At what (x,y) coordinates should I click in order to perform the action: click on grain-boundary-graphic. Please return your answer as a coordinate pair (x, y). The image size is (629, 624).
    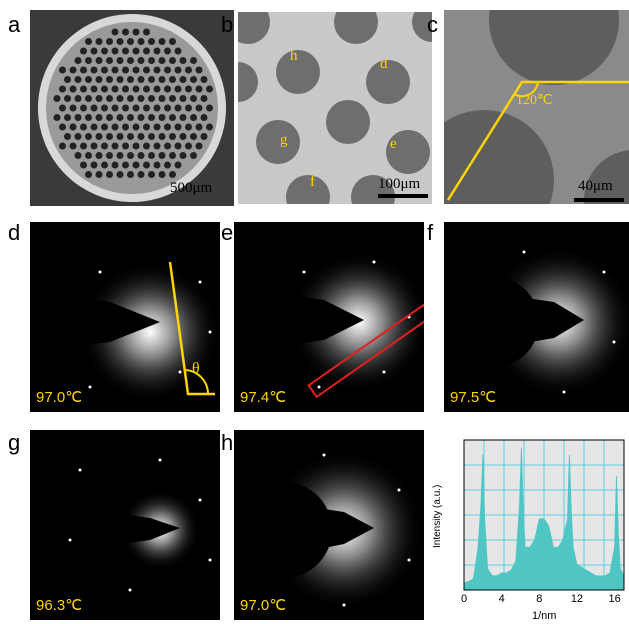
    Looking at the image, I should click on (536, 107).